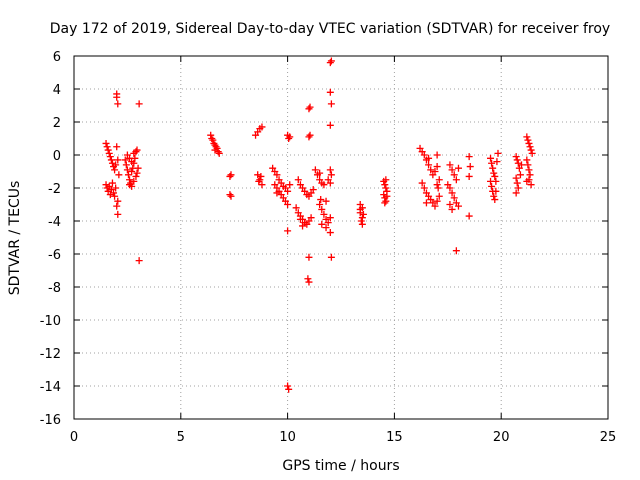 Image resolution: width=640 pixels, height=480 pixels. What do you see at coordinates (54, 222) in the screenshot?
I see `y-tick-label: -4` at bounding box center [54, 222].